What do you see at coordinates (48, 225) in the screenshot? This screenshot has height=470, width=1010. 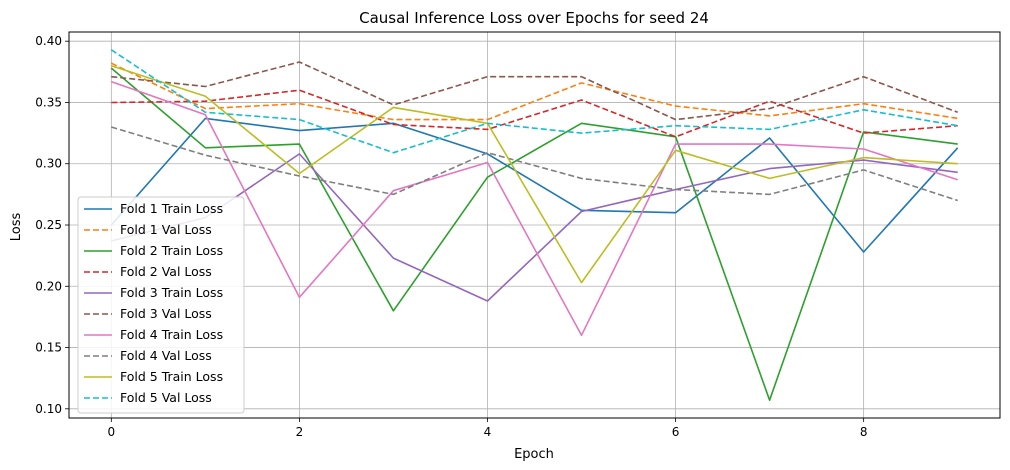 I see `y-tick-label: 0.25` at bounding box center [48, 225].